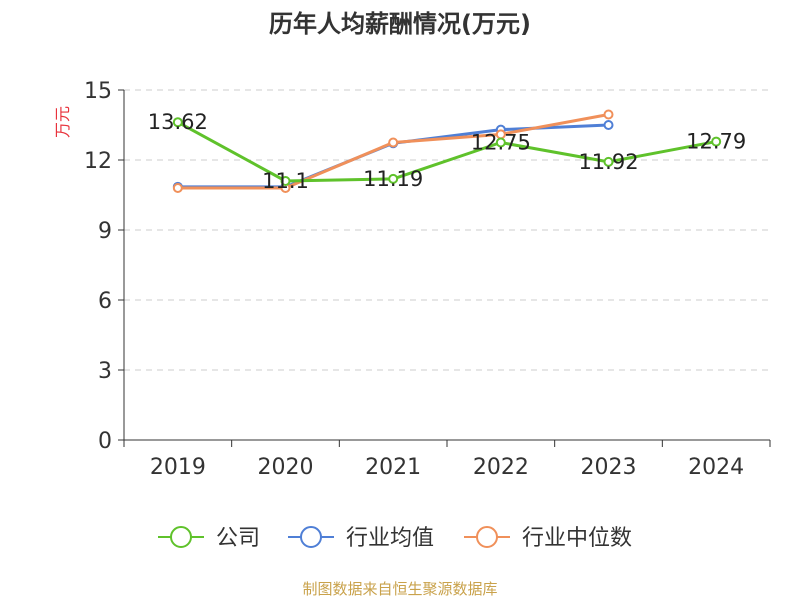 The image size is (800, 600). What do you see at coordinates (105, 301) in the screenshot?
I see `y-tick-label: 6` at bounding box center [105, 301].